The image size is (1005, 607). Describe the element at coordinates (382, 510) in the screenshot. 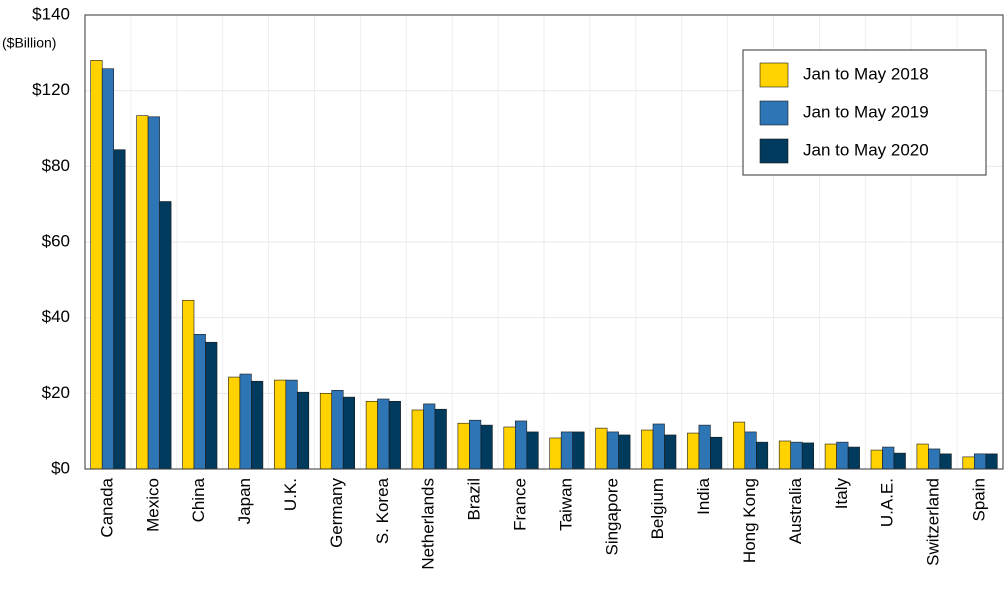

I see `x-tick-label: S. Korea` at that location.